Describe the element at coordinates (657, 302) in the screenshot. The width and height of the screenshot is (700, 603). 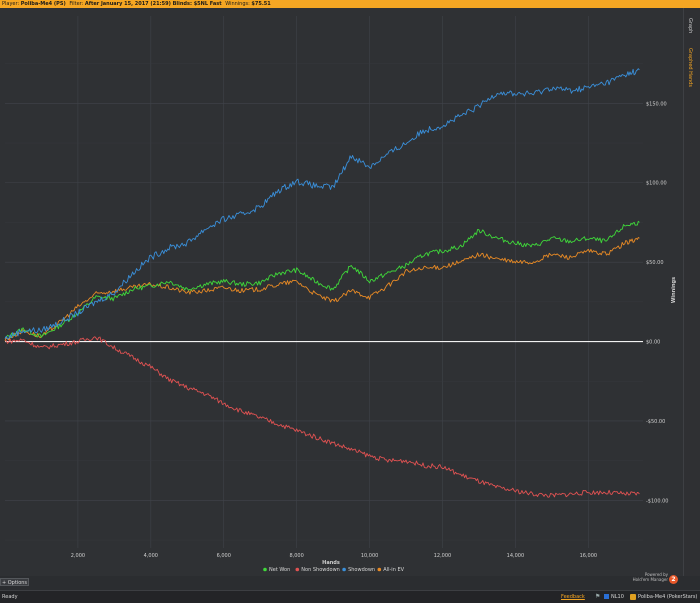
I see `y-axis-ticks: $150.00 $100.00 $50.00 $0.00 -$50.00 -$100.00` at that location.